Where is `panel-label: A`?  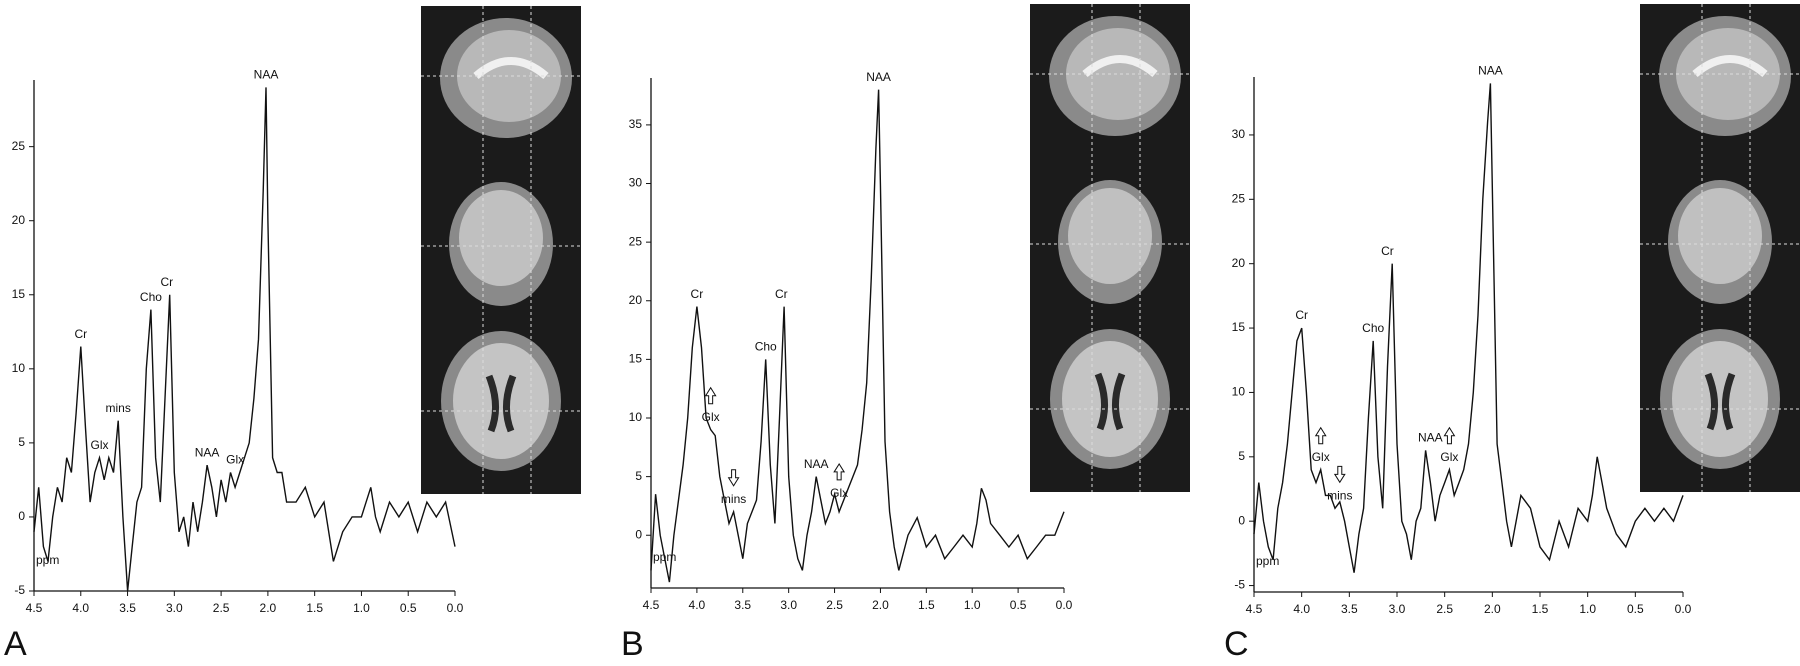
panel-label: A is located at coordinates (15, 644).